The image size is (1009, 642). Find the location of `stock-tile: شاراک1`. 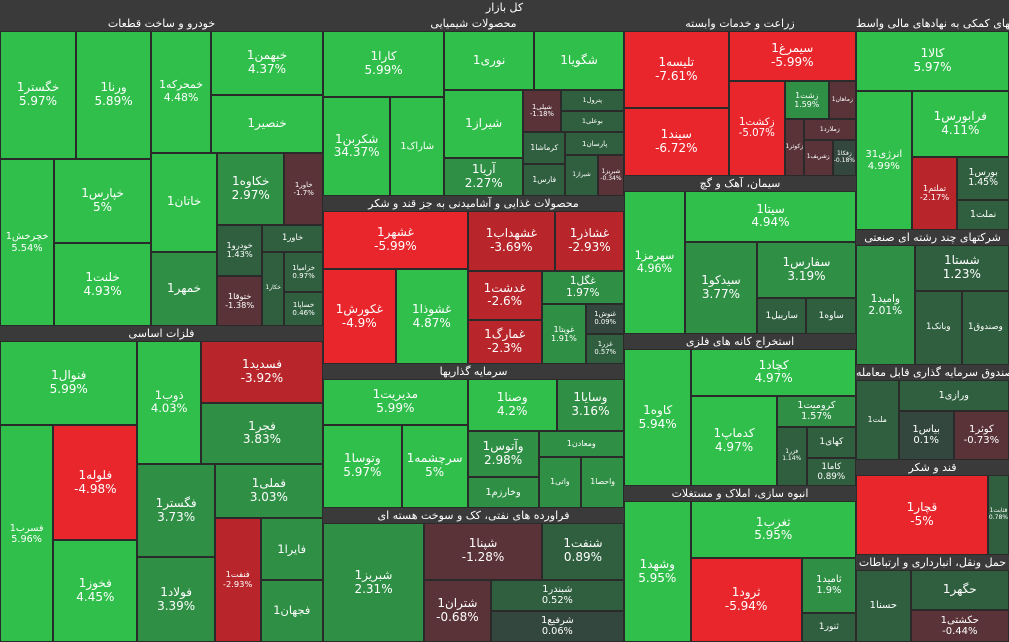

stock-tile: شاراک1 is located at coordinates (417, 146).